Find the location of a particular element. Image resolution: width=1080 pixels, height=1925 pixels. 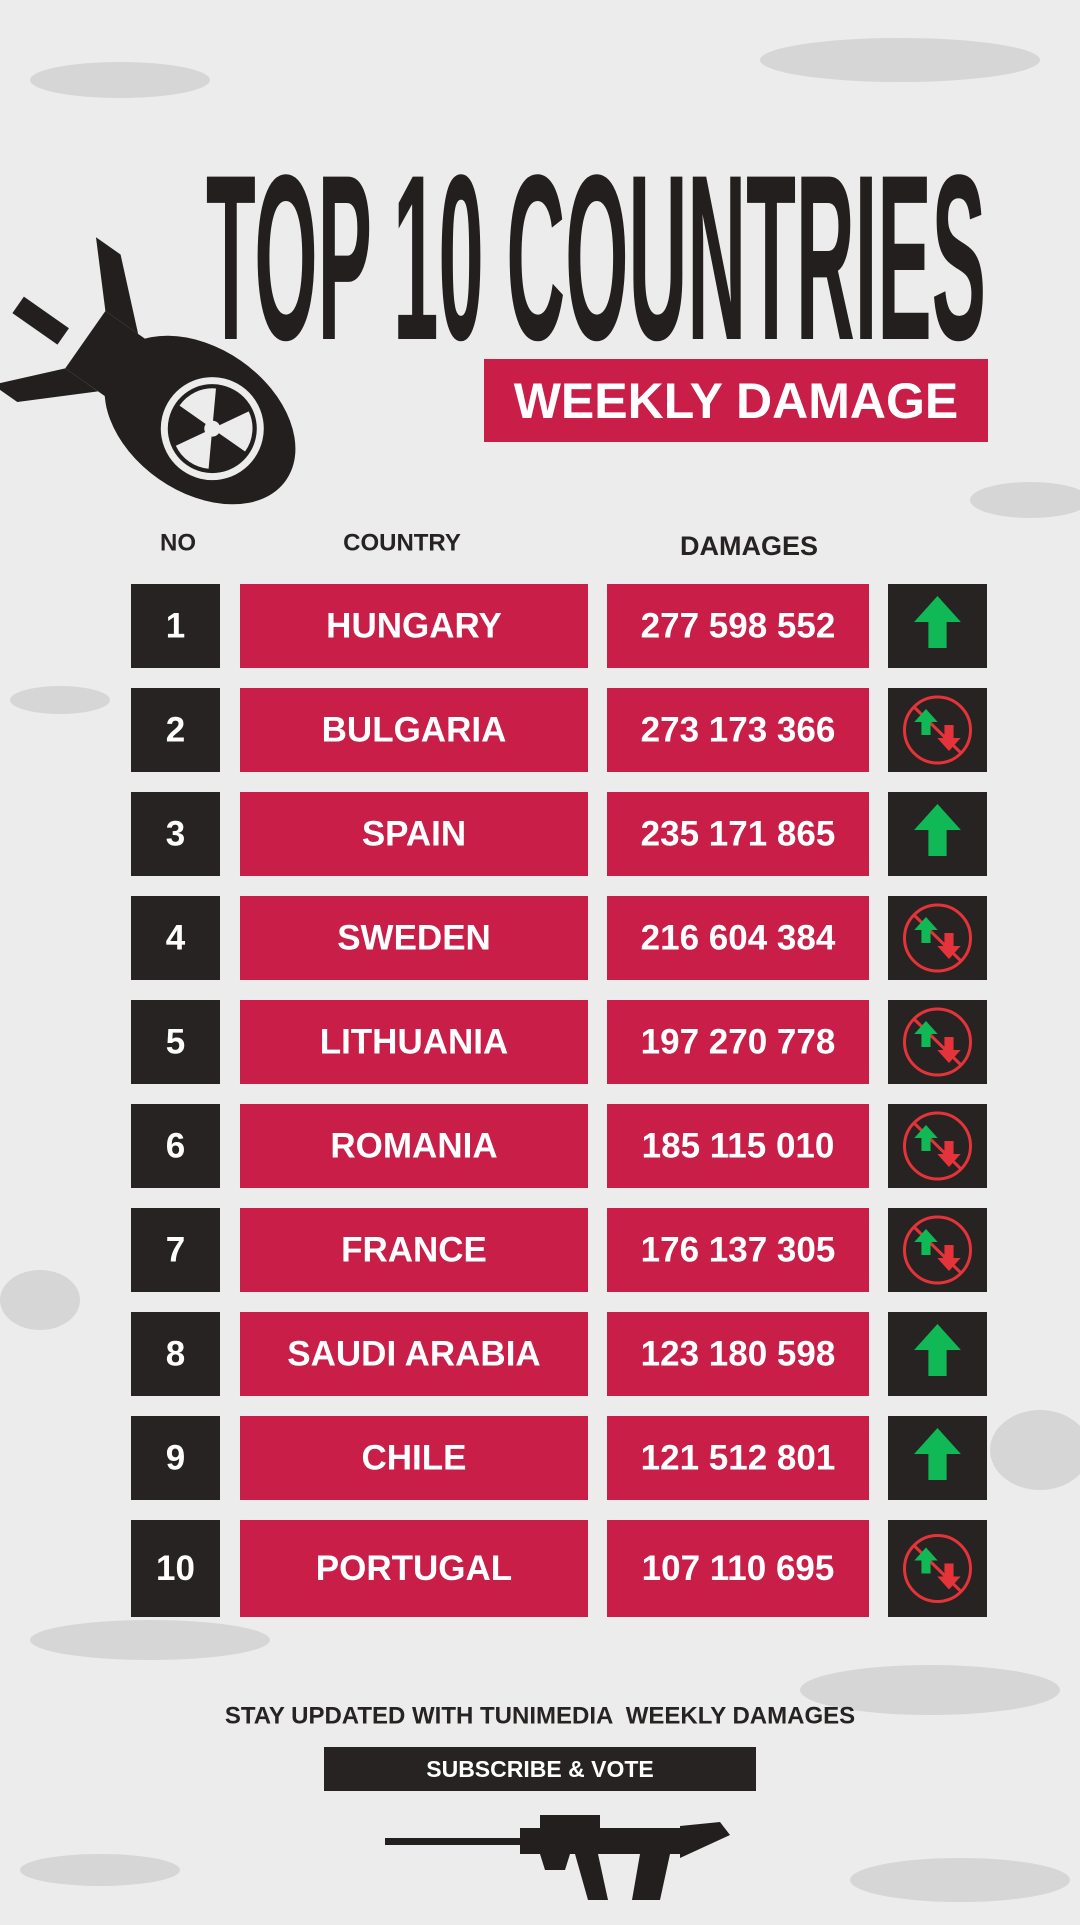

damages: 185 115 010 is located at coordinates (738, 1146).